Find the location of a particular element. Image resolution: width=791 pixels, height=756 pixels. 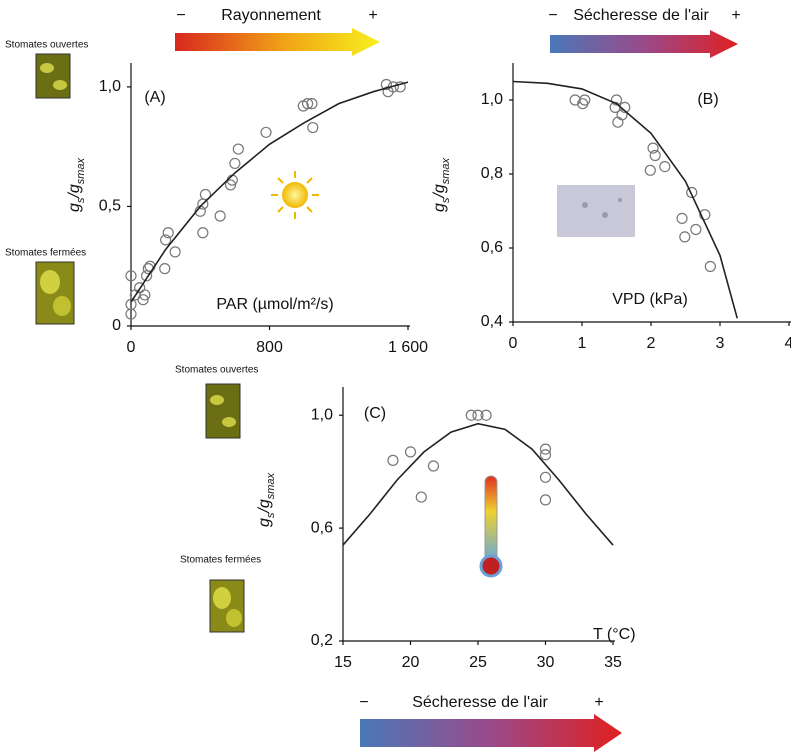

x-tick-label: 4 is located at coordinates (788, 343).